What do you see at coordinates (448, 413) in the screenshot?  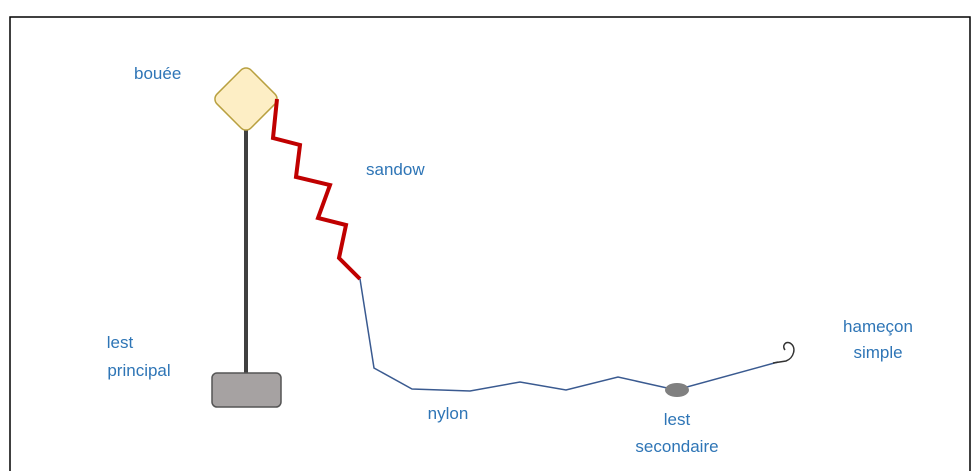 I see `line-label: nylon` at bounding box center [448, 413].